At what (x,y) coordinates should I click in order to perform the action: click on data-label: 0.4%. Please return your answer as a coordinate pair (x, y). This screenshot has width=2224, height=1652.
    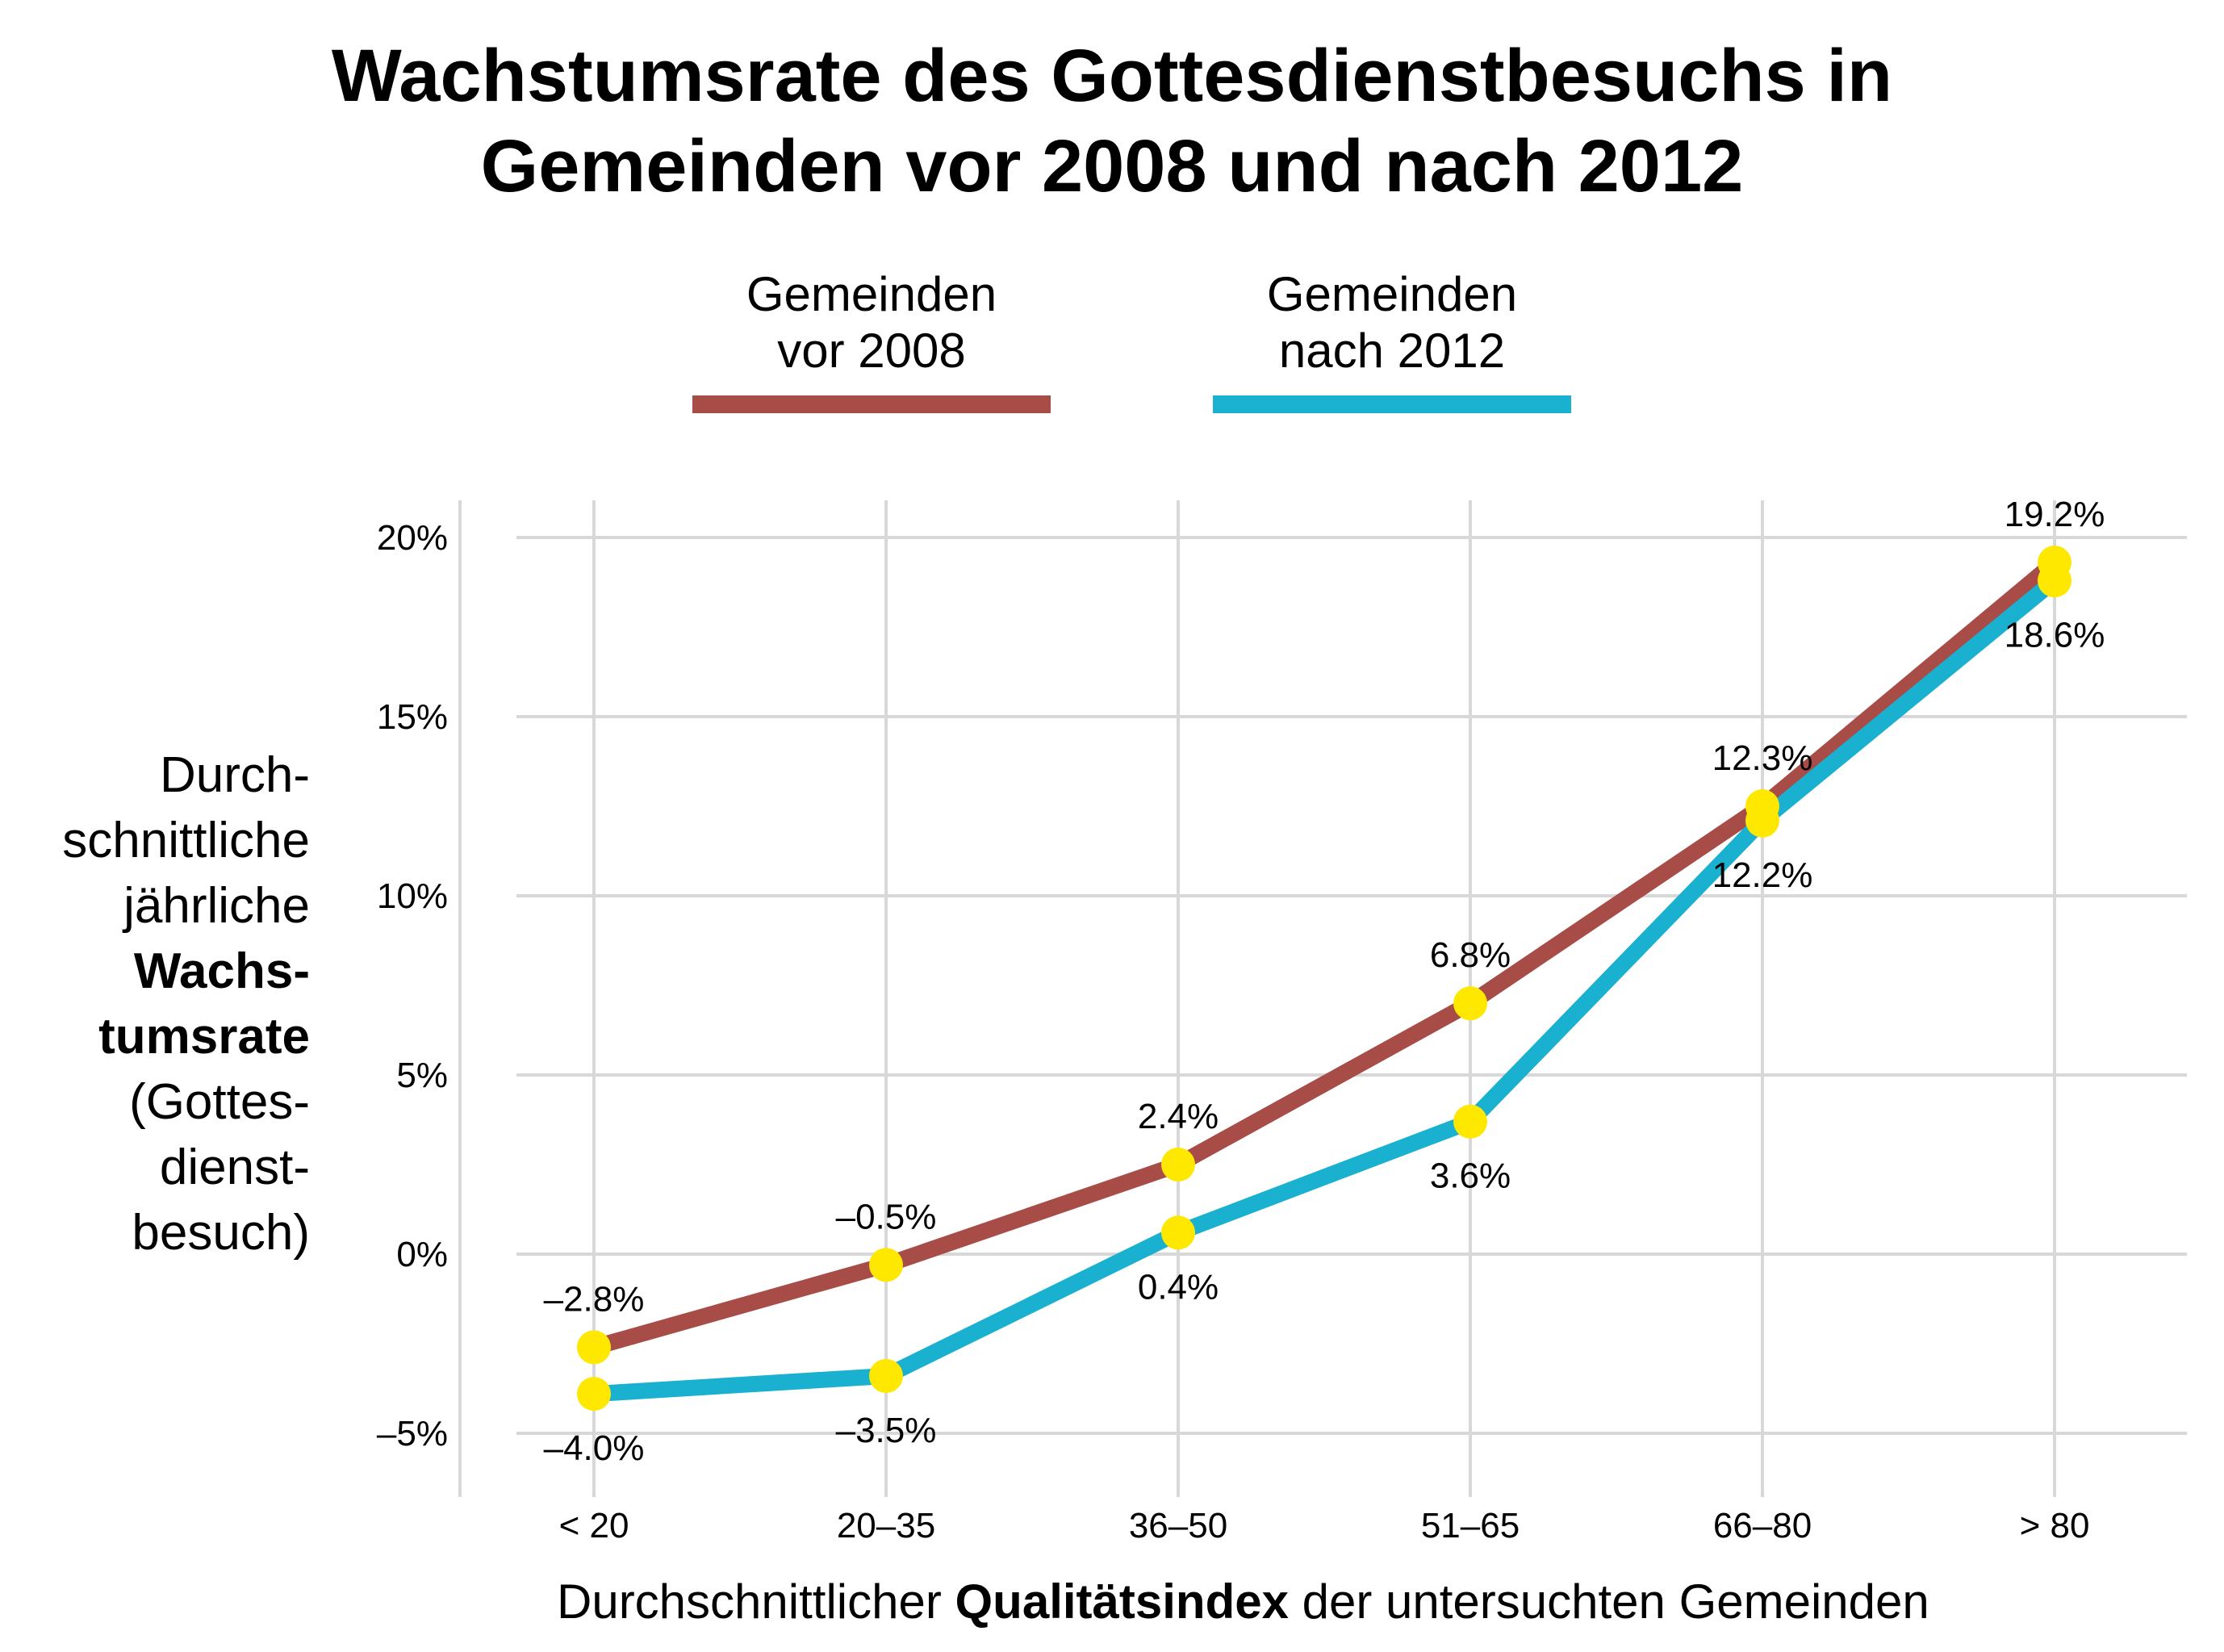
    Looking at the image, I should click on (1179, 1287).